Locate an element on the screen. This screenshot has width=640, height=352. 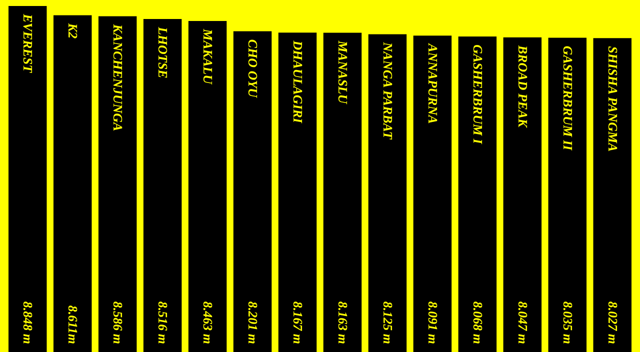
x-tick-label: NANGA PARBAT is located at coordinates (388, 90).